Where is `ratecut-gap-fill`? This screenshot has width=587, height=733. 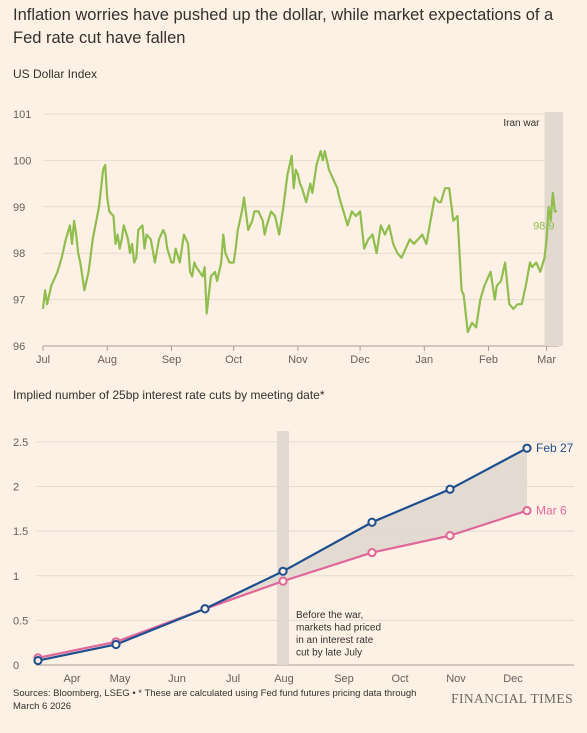
ratecut-gap-fill is located at coordinates (366, 528).